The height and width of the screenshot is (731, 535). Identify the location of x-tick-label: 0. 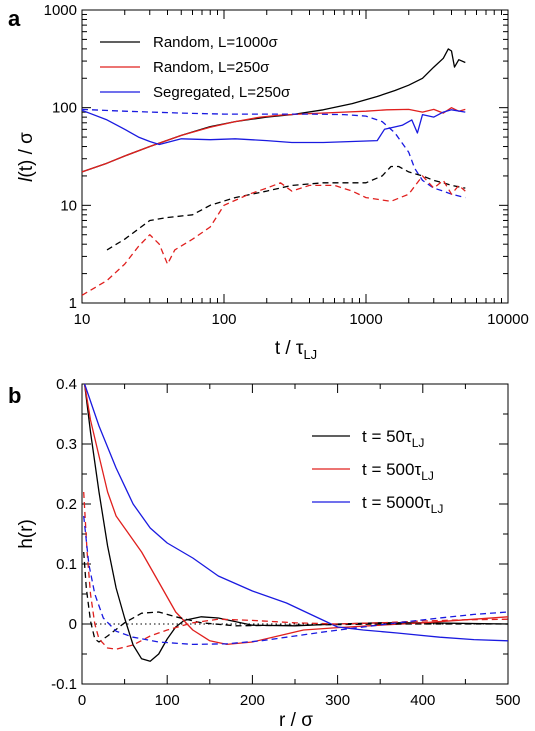
(82, 700).